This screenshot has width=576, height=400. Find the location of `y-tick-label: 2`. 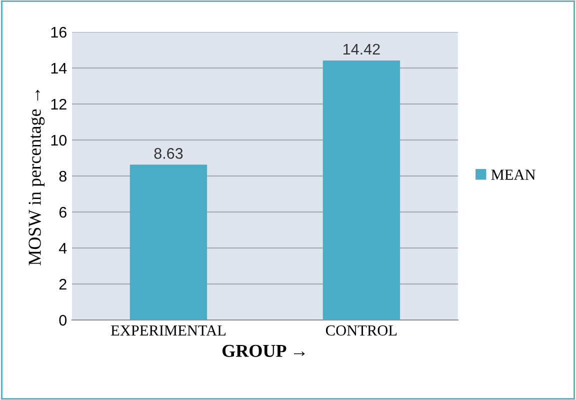

y-tick-label: 2 is located at coordinates (62, 284).